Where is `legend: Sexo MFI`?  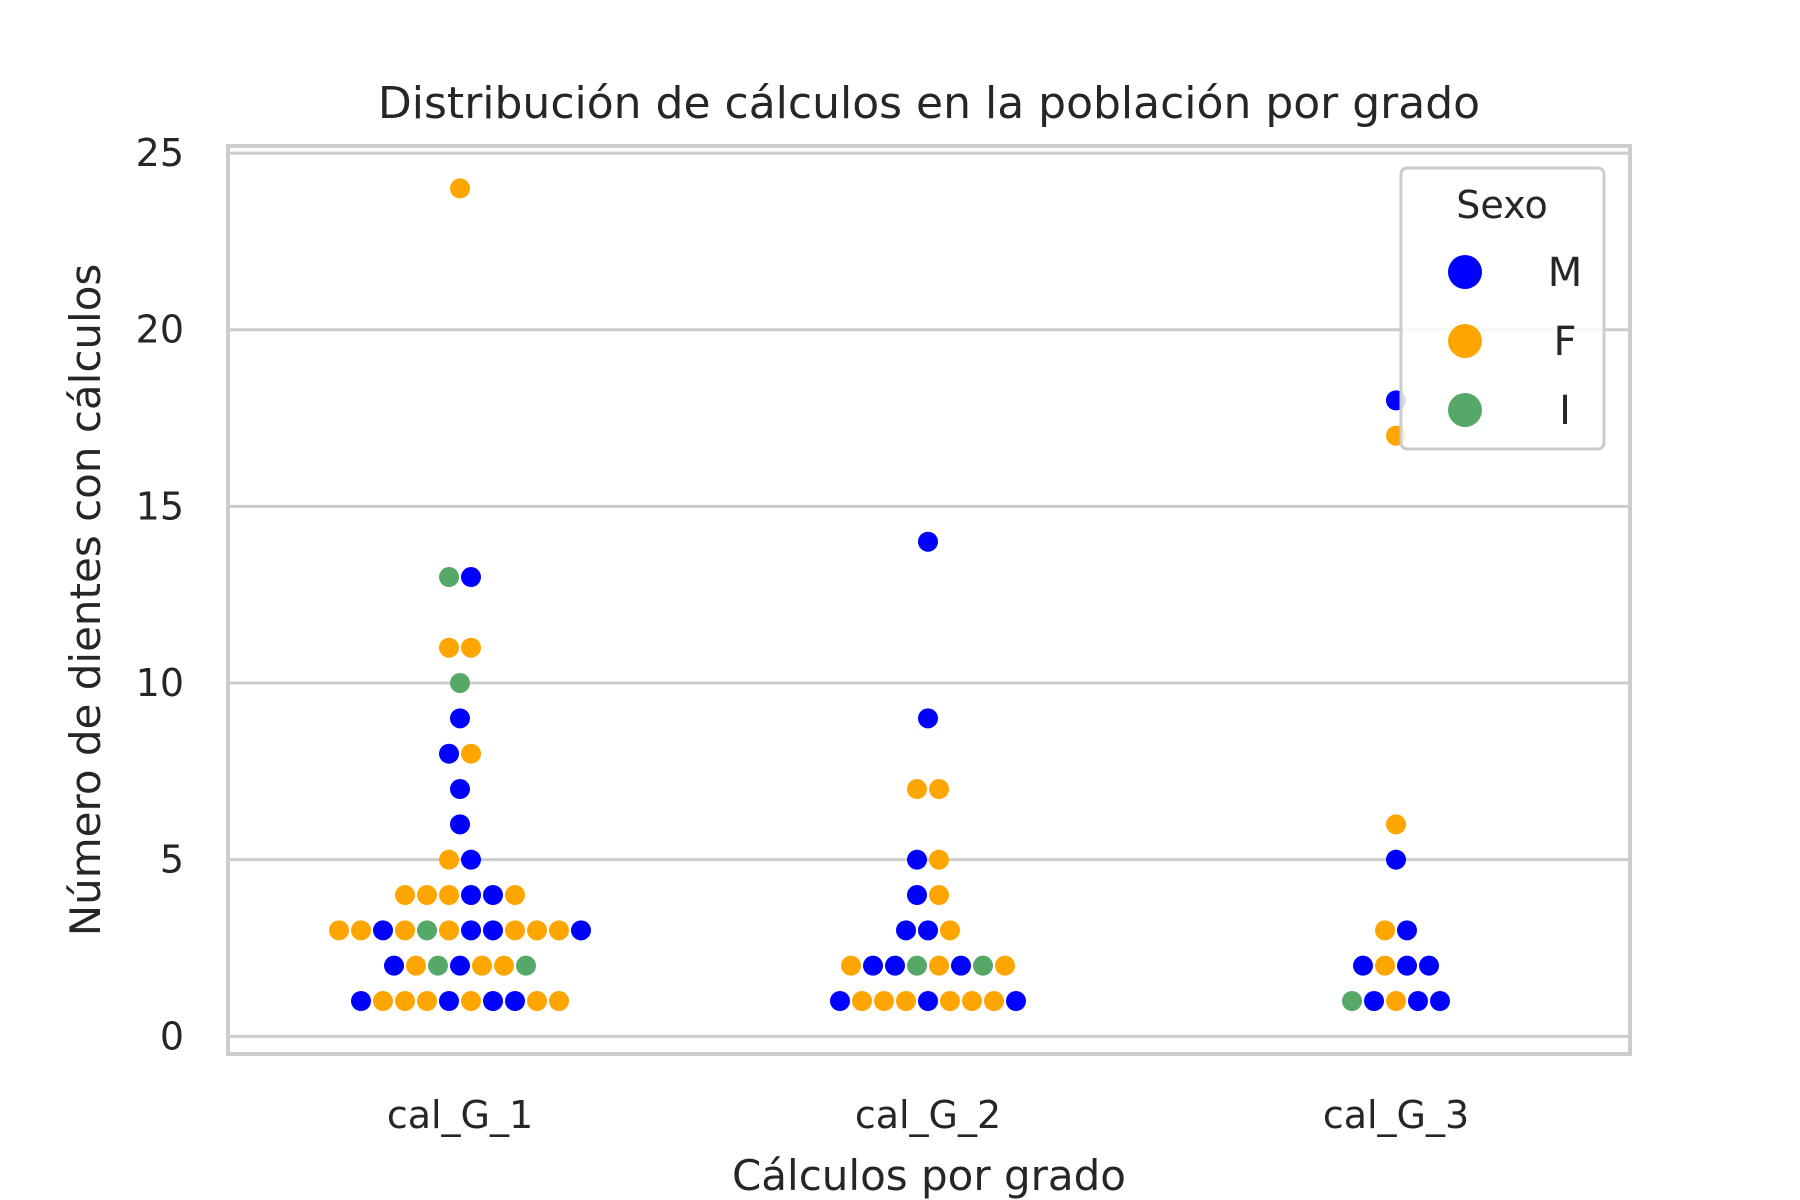 legend: Sexo MFI is located at coordinates (1502, 308).